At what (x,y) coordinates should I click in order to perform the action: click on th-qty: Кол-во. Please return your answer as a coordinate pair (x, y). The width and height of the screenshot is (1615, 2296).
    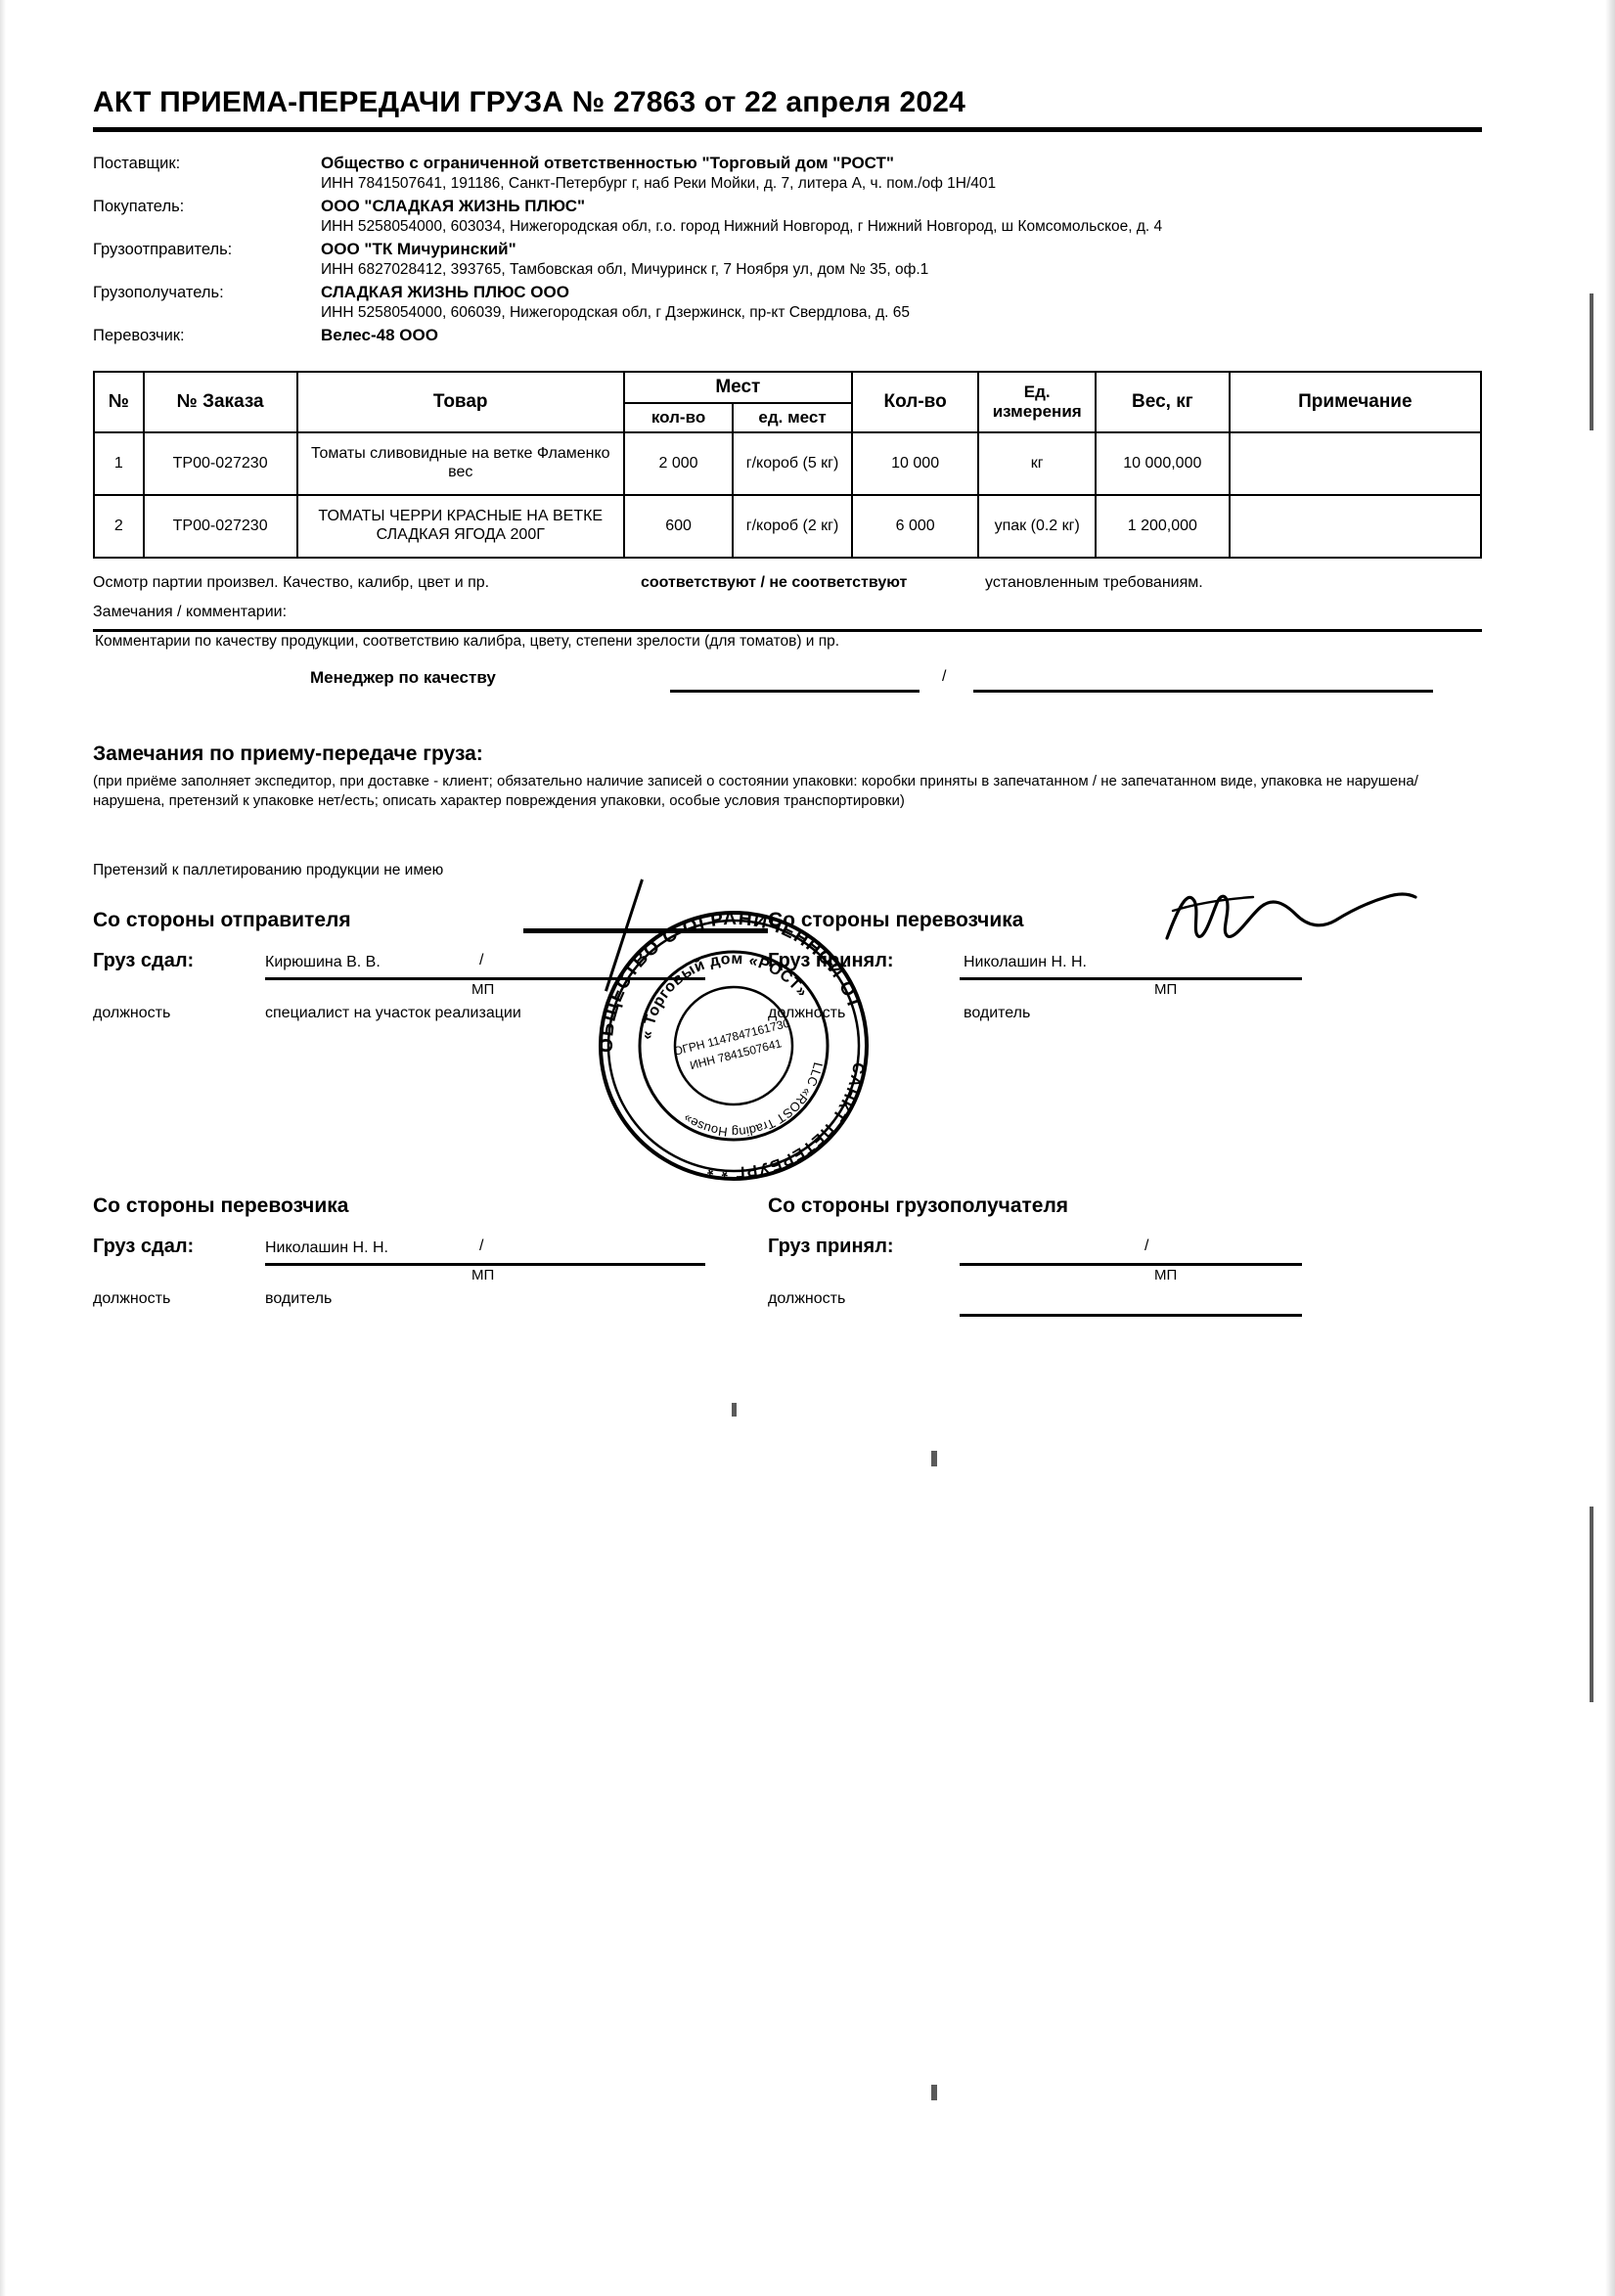
    Looking at the image, I should click on (915, 402).